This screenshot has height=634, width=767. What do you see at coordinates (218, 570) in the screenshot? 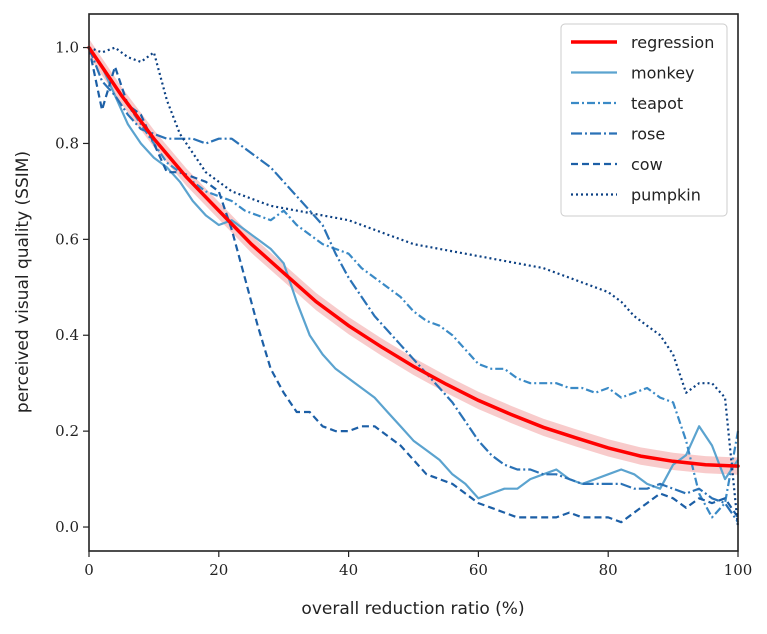
I see `x-tick-label: 20` at bounding box center [218, 570].